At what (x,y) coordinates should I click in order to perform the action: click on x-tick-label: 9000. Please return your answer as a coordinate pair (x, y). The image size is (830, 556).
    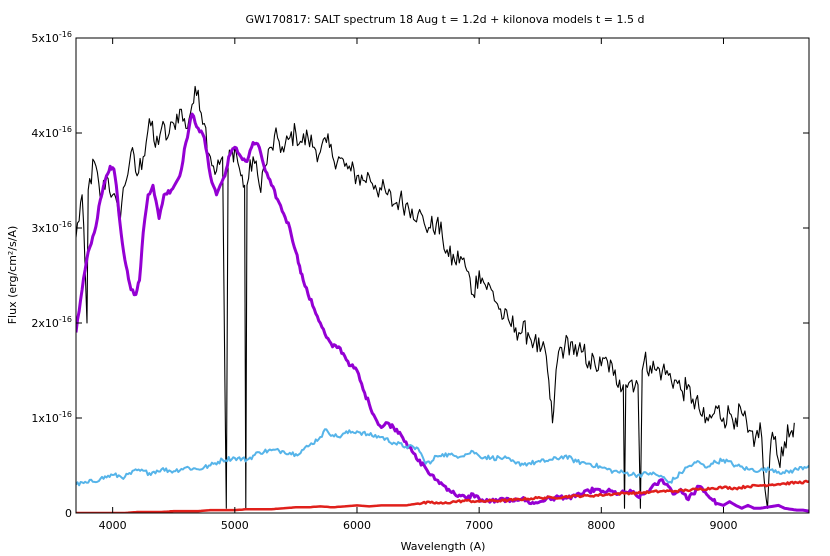
    Looking at the image, I should click on (723, 525).